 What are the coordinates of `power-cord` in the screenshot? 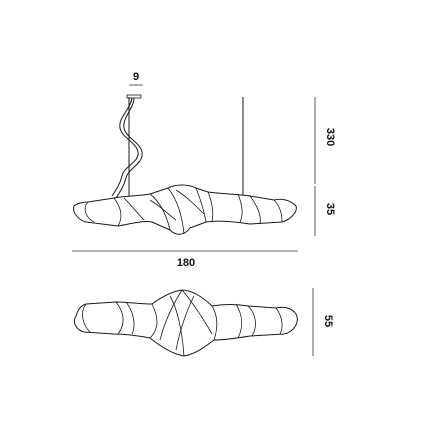 It's located at (125, 147).